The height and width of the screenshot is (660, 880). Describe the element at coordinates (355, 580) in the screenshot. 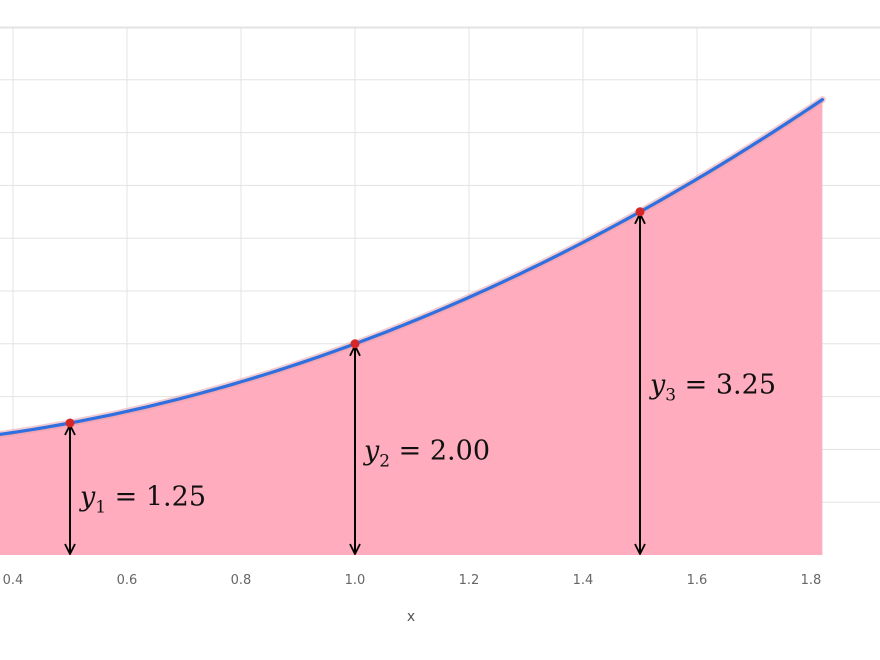

I see `x-tick-label: 1.0` at that location.